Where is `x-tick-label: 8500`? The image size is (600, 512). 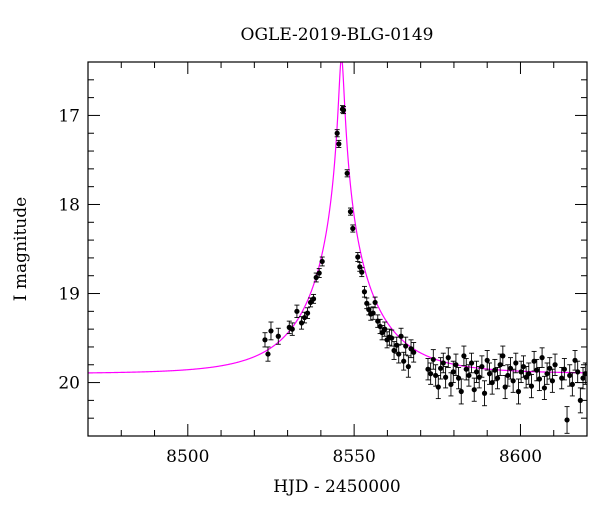 x-tick-label: 8500 is located at coordinates (187, 457).